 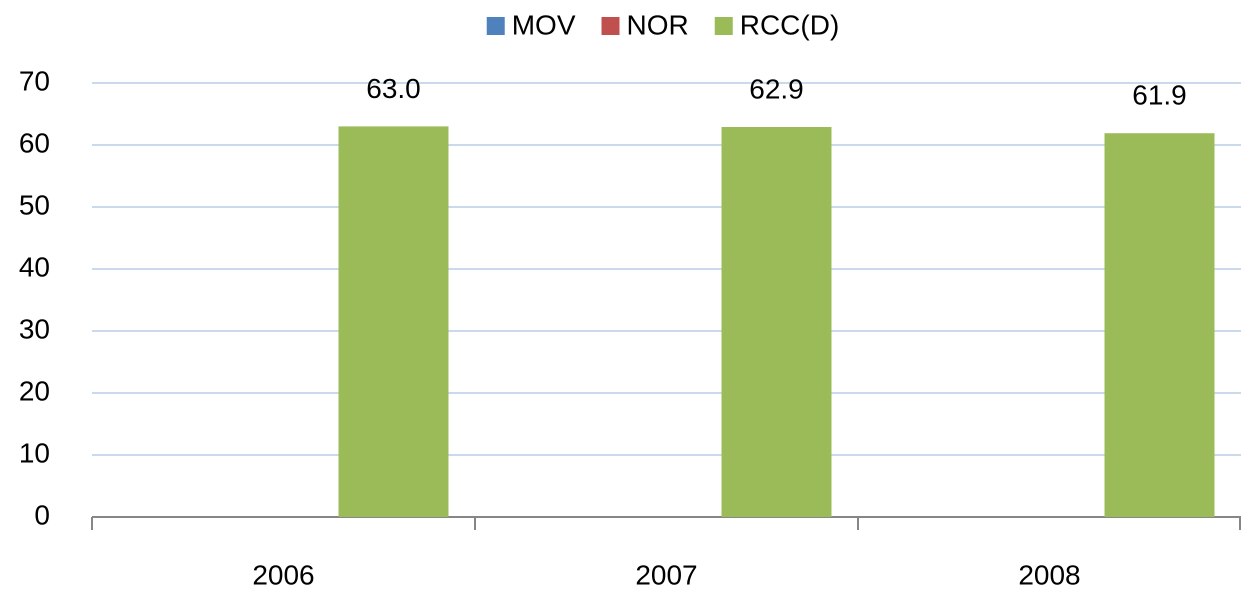 I want to click on x-tick-label: 2007, so click(x=666, y=574).